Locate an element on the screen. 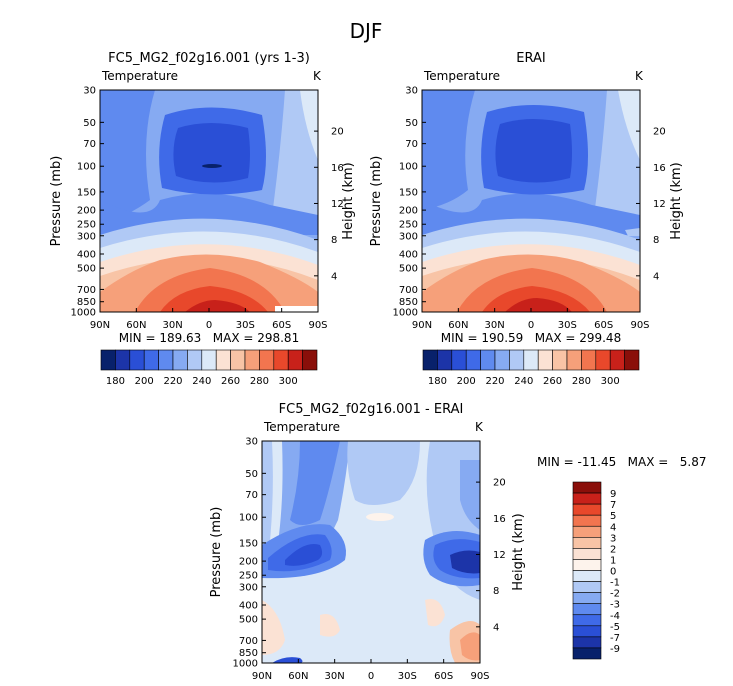 The height and width of the screenshot is (686, 733). masked-surface is located at coordinates (296, 309).